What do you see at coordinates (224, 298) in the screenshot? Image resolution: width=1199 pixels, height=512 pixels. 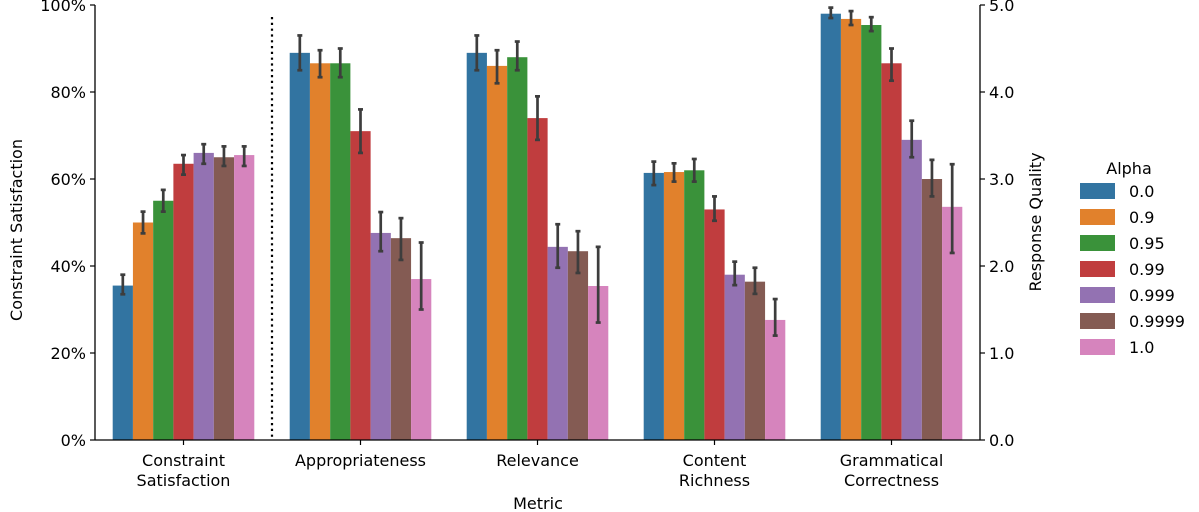 I see `bar-0.9999-cat-0` at bounding box center [224, 298].